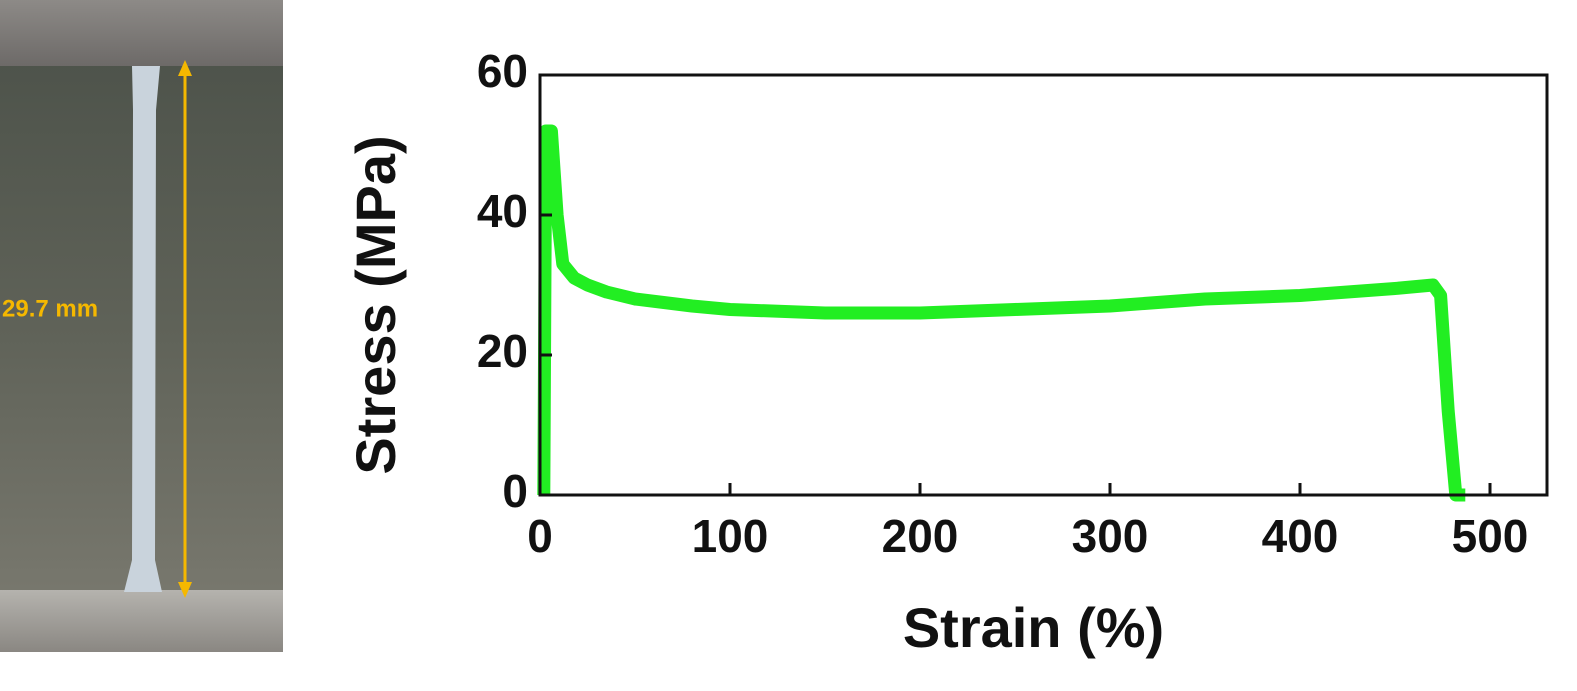 This screenshot has width=1577, height=691. I want to click on y-tick-label: 20, so click(502, 351).